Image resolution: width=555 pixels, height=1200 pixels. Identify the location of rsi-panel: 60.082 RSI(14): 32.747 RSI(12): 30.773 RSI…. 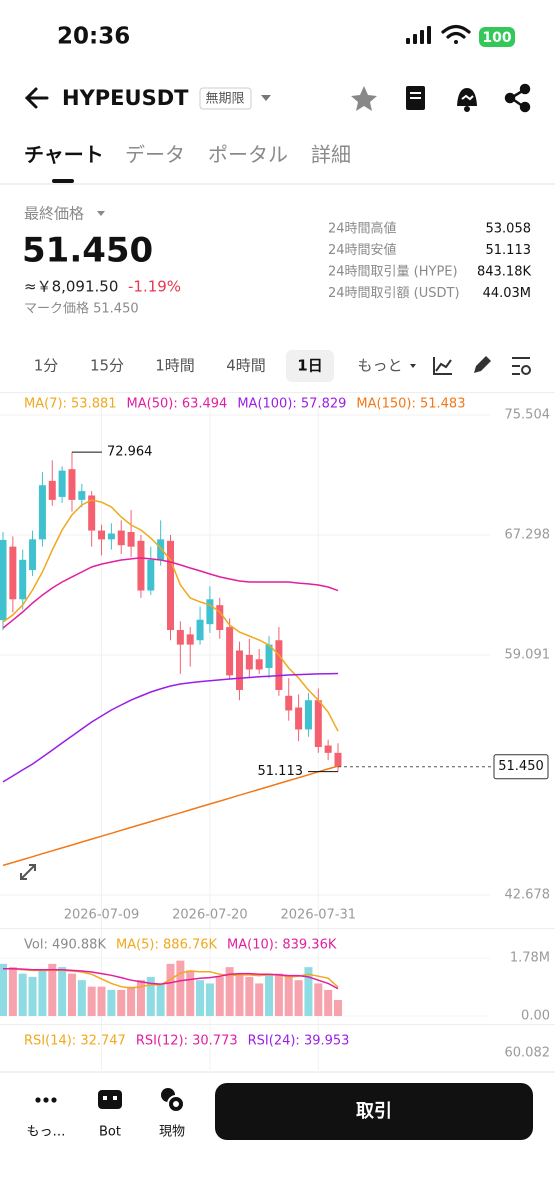
(287, 1047).